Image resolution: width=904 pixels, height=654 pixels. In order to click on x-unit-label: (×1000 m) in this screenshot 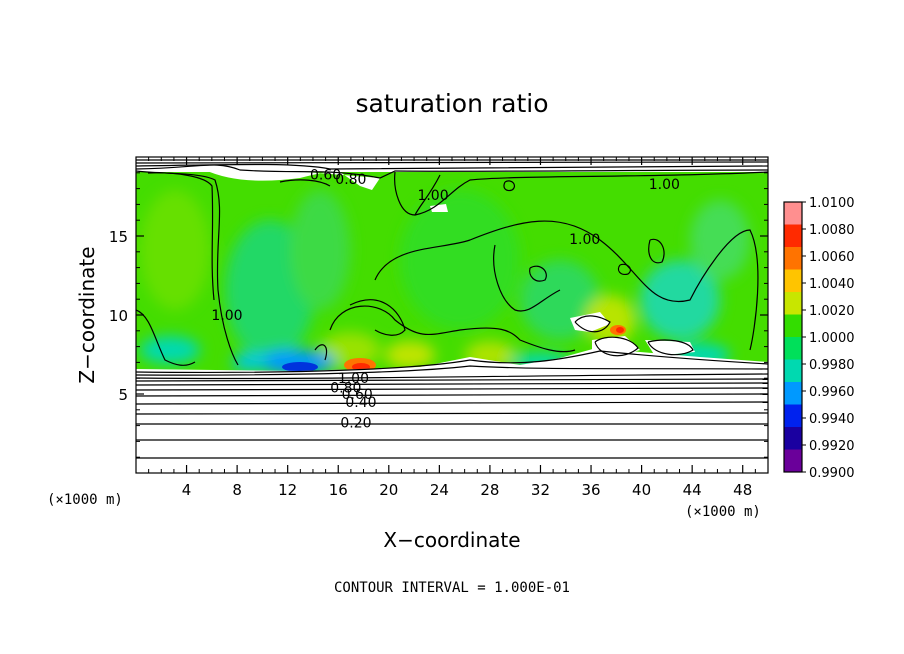, I will do `click(723, 512)`.